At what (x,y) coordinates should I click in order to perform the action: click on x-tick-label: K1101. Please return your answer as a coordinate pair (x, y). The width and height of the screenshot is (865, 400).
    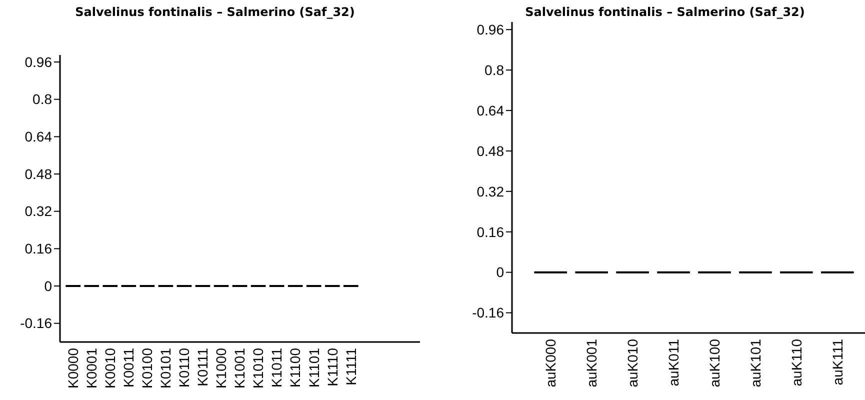
    Looking at the image, I should click on (314, 368).